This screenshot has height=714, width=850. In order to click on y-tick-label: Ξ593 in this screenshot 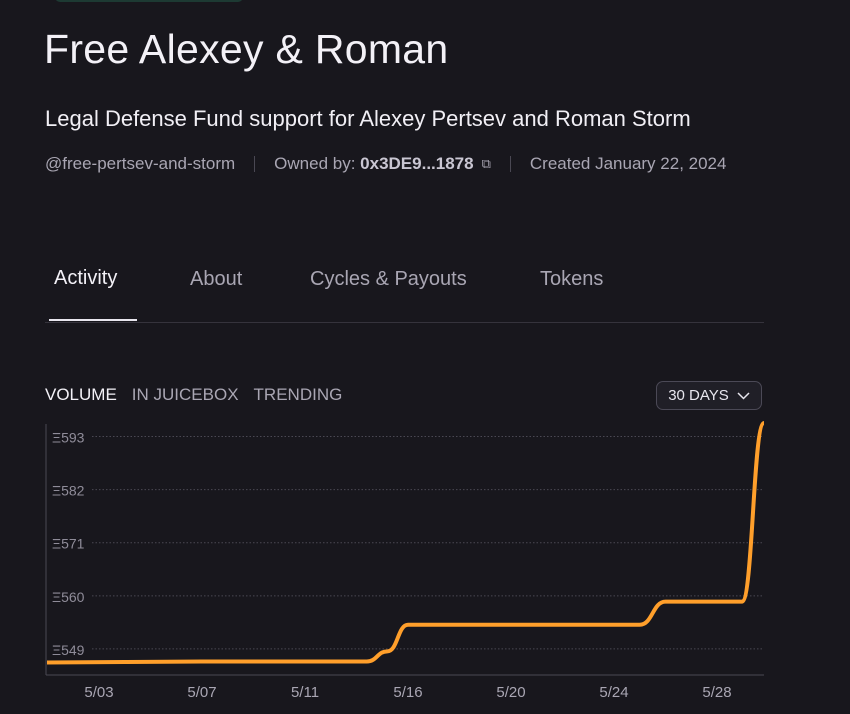, I will do `click(68, 437)`.